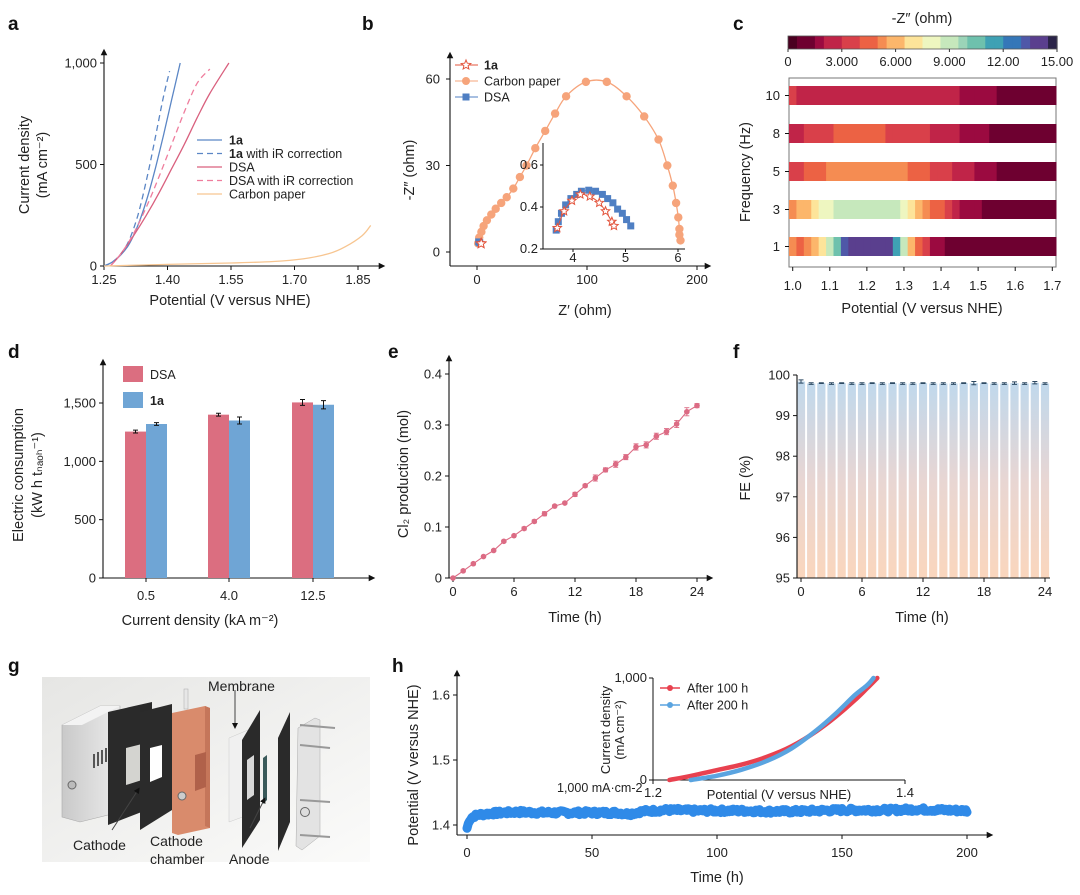 Image resolution: width=1080 pixels, height=895 pixels. What do you see at coordinates (949, 61) in the screenshot?
I see `chart-c-colorbar-tick-label: 9.000` at bounding box center [949, 61].